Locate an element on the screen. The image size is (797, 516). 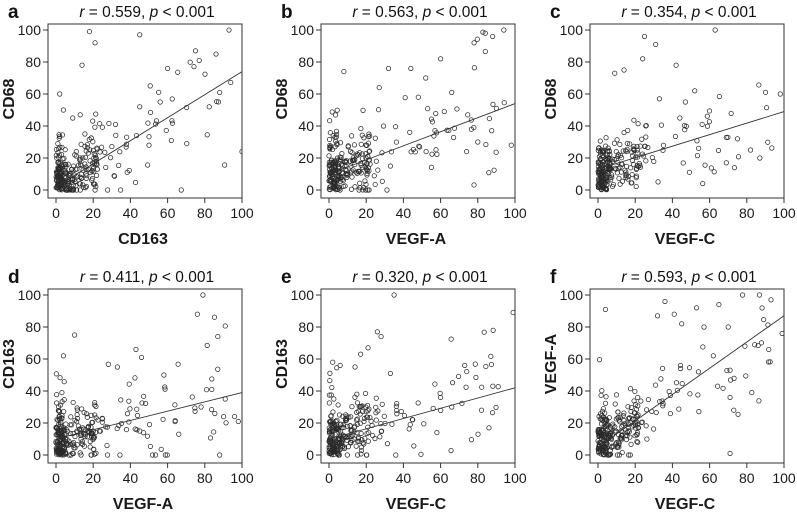
x-tick-label: 0 is located at coordinates (329, 478).